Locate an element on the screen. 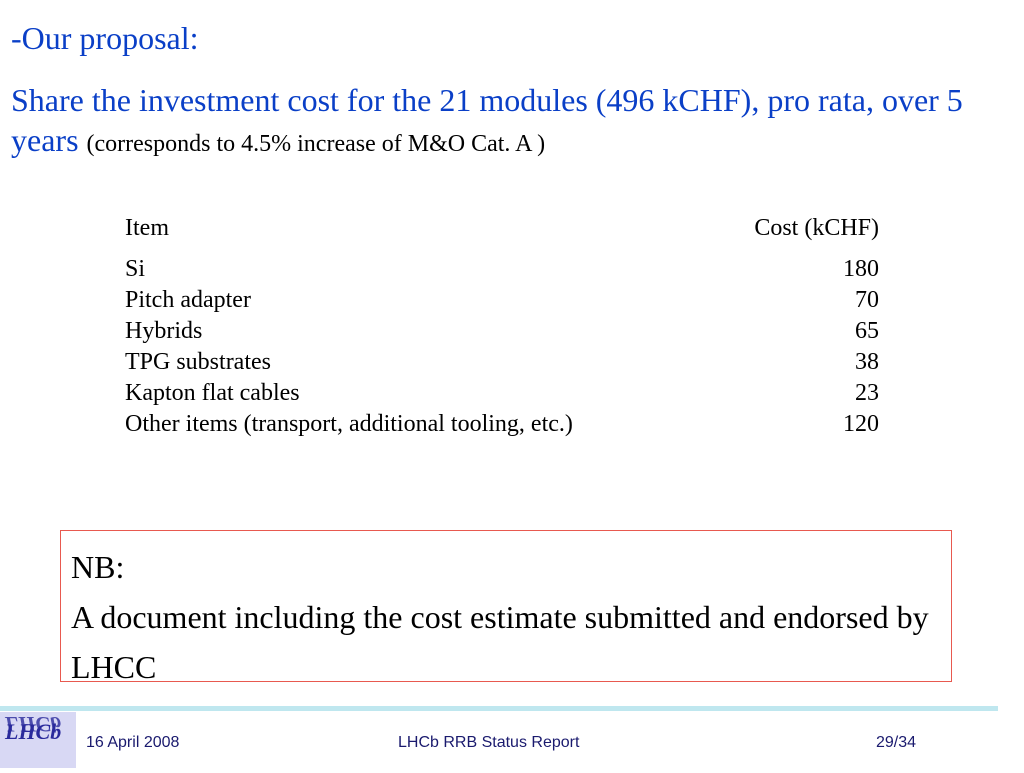 This screenshot has width=1024, height=773. header-item: Item is located at coordinates (147, 228).